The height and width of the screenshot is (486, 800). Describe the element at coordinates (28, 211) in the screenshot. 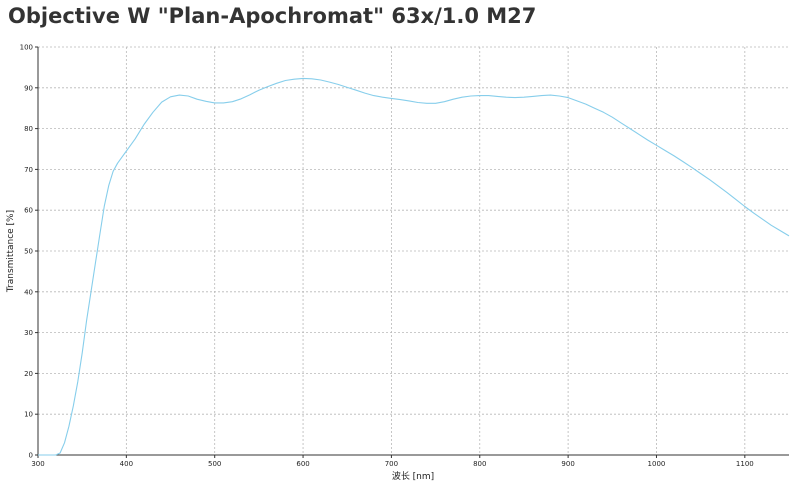

I see `y-tick-label: 60` at that location.